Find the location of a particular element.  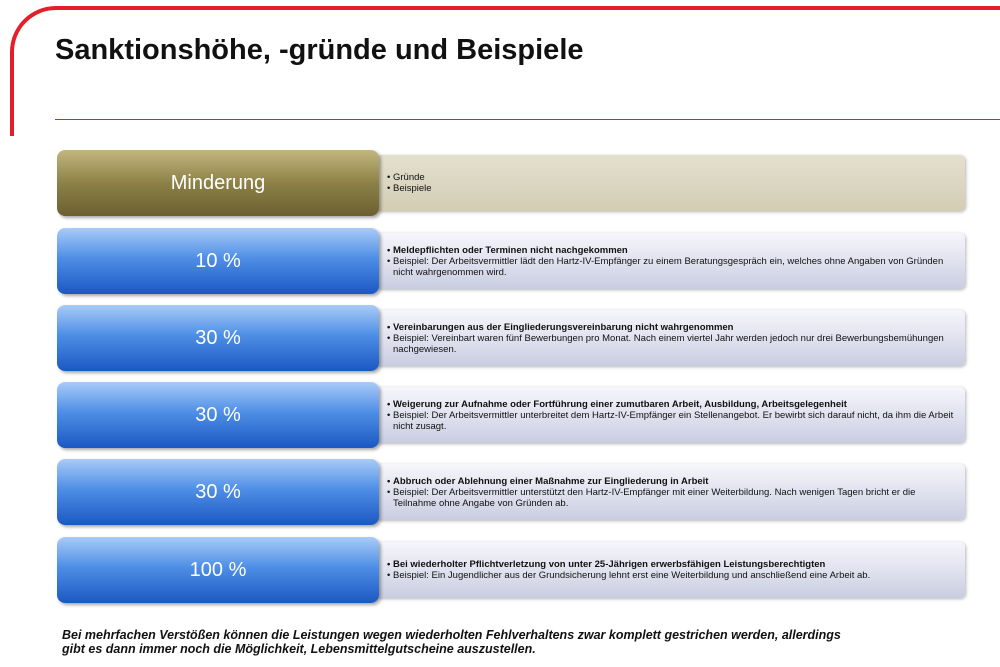

header-item: Beispiele is located at coordinates (671, 188).